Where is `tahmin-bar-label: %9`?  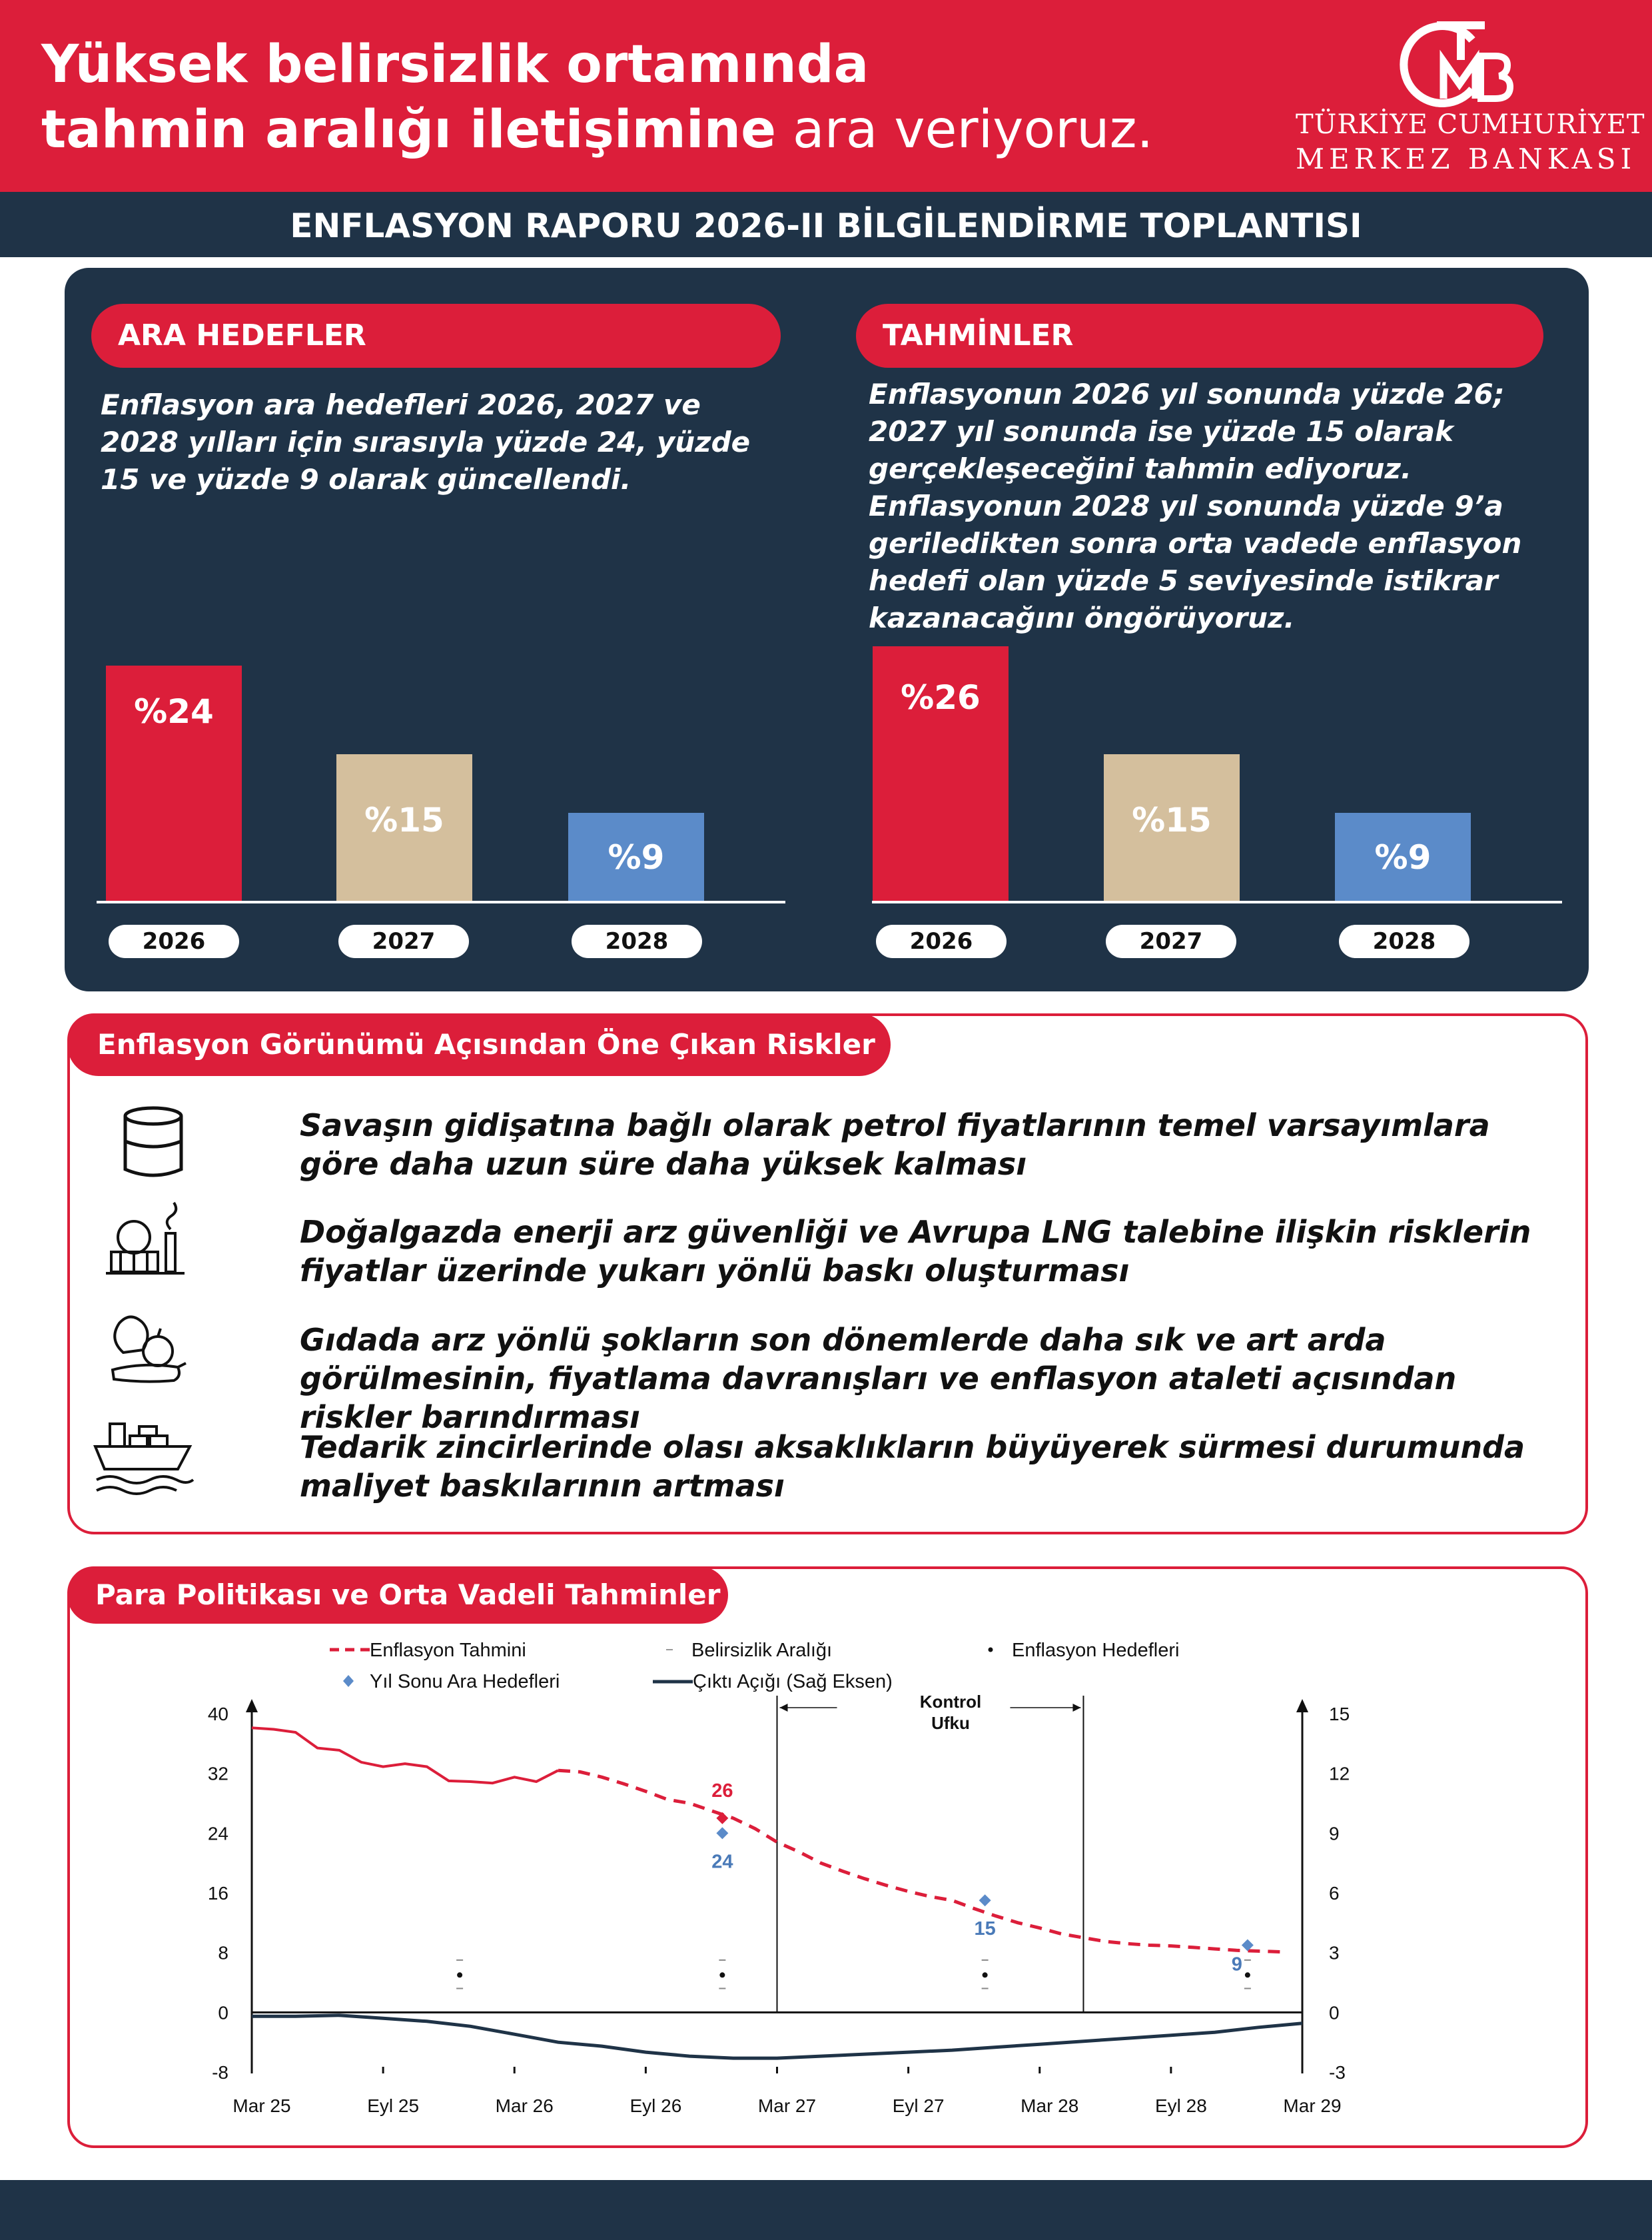 tahmin-bar-label: %9 is located at coordinates (1403, 857).